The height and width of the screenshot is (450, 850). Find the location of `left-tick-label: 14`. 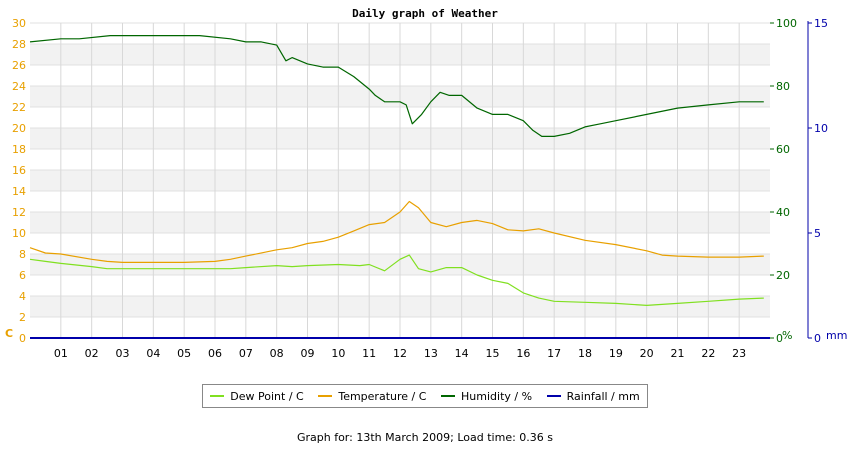

left-tick-label: 14 is located at coordinates (19, 191).